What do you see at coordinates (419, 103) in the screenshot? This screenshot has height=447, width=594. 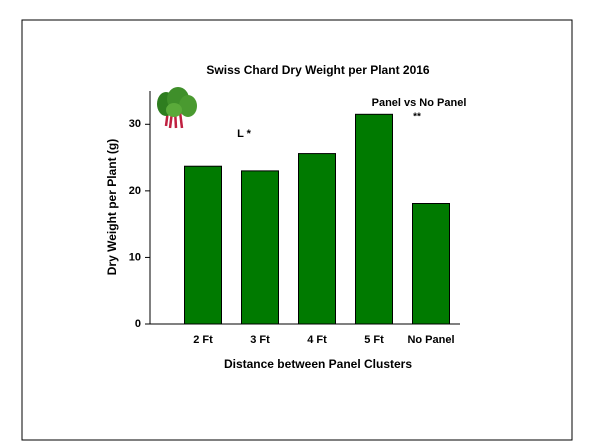 I see `annotation: Panel vs No Panel` at bounding box center [419, 103].